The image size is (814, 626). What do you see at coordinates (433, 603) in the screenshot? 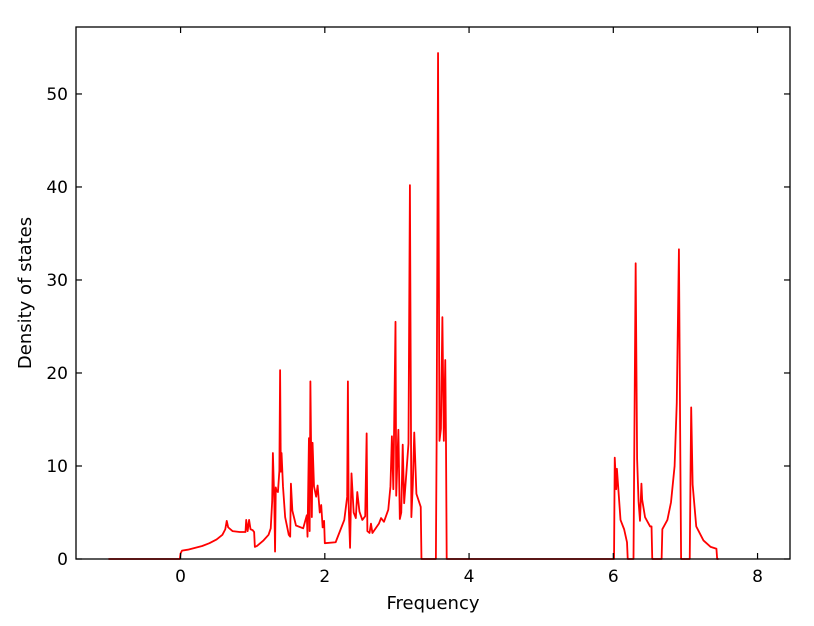
I see `x-axis-label: Frequency` at bounding box center [433, 603].